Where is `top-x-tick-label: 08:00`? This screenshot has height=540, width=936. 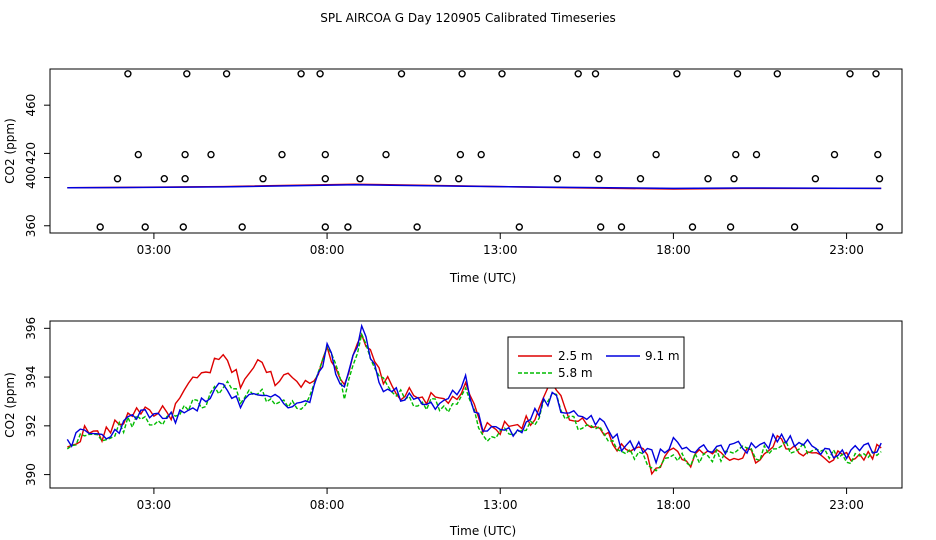 top-x-tick-label: 08:00 is located at coordinates (327, 250).